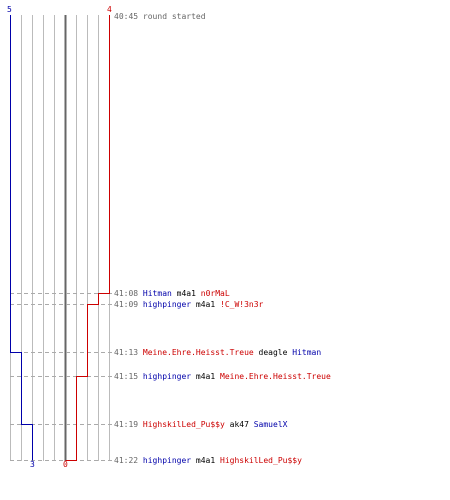 The width and height of the screenshot is (450, 500). What do you see at coordinates (261, 460) in the screenshot?
I see `victim-name: HighskilLed_Pu$$y` at bounding box center [261, 460].